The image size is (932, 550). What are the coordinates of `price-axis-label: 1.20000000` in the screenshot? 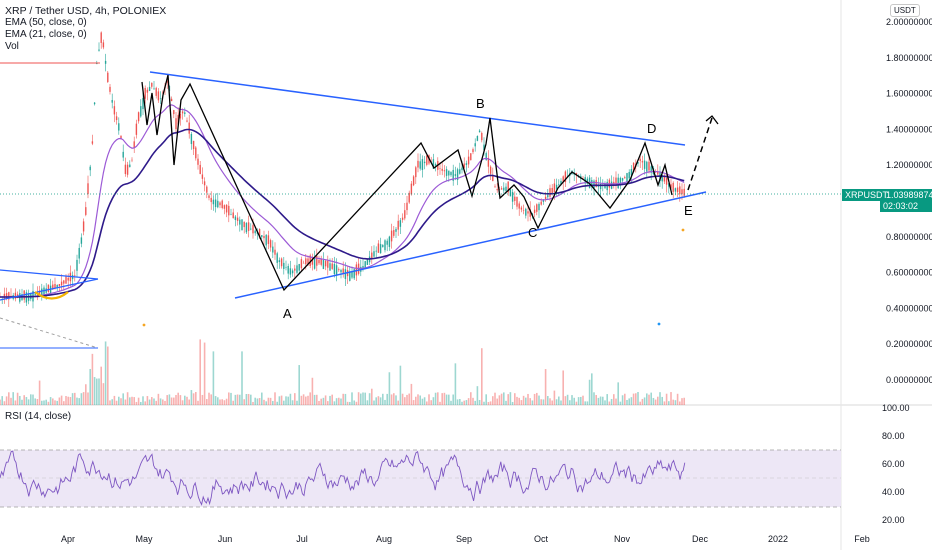 It's located at (909, 165).